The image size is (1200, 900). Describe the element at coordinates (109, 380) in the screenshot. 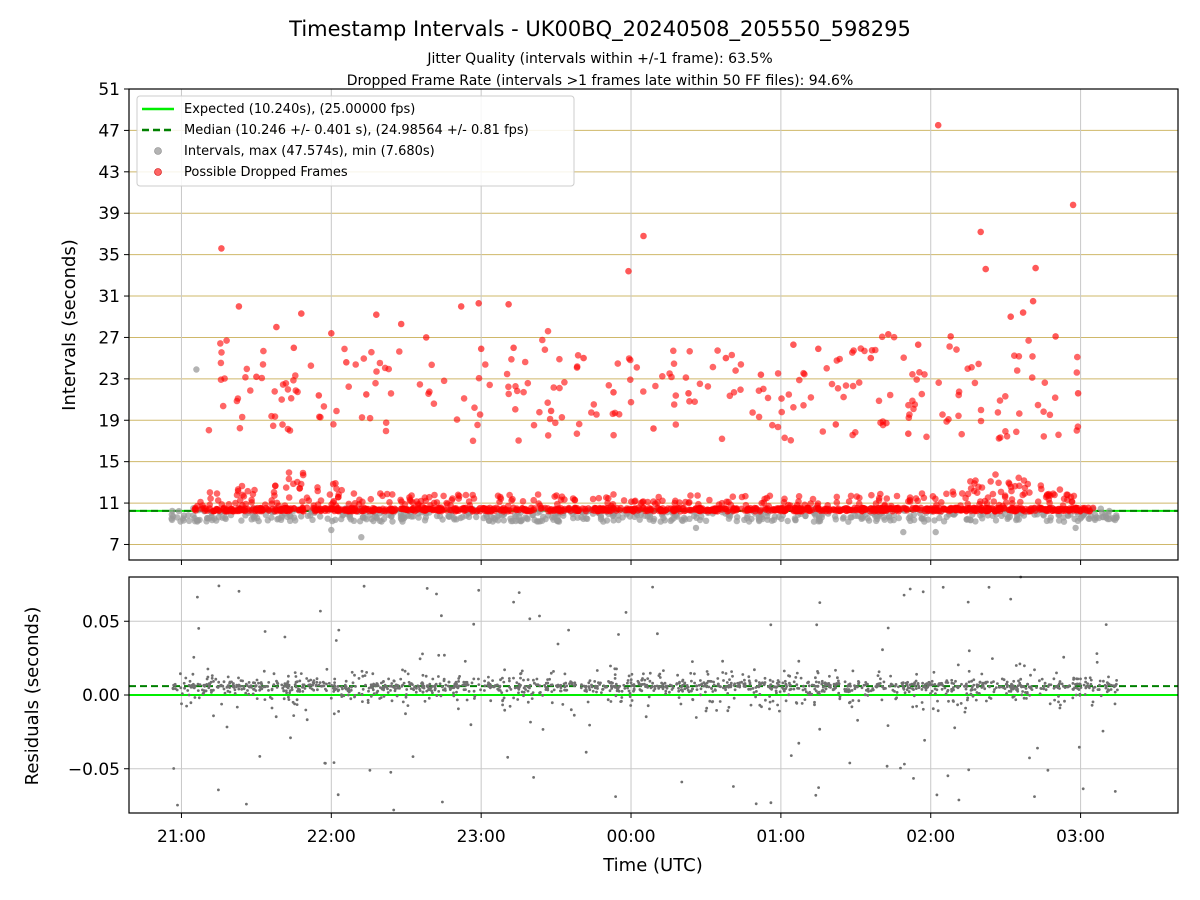

I see `intervals-y-tick-label: 23` at that location.